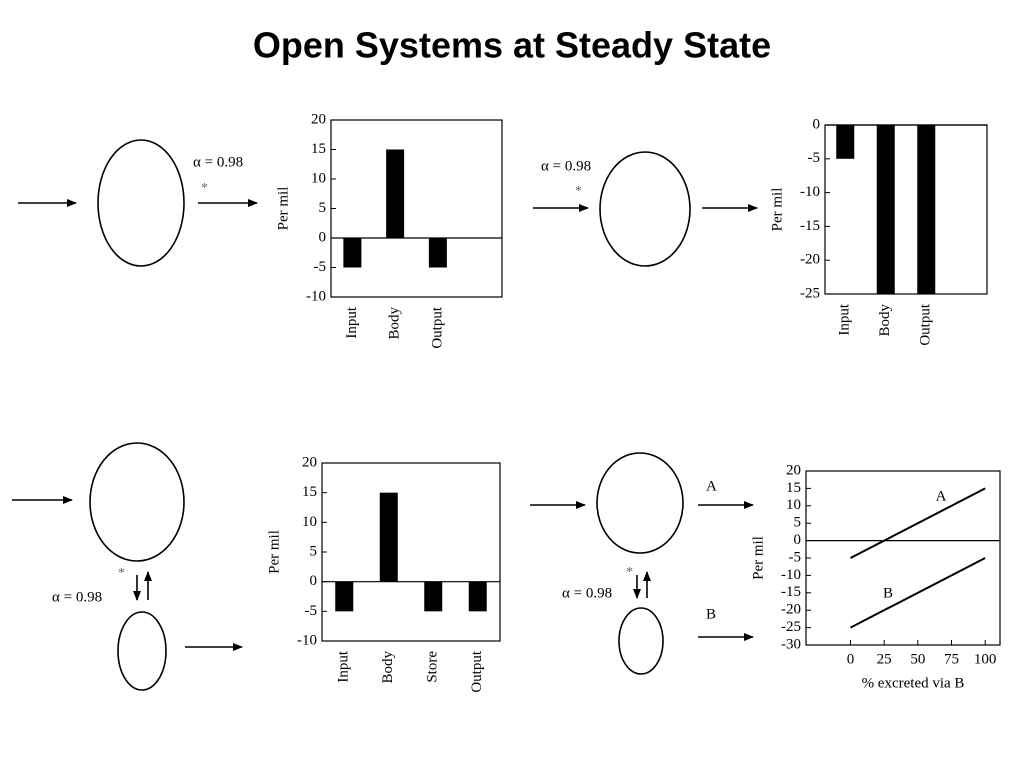 This screenshot has height=768, width=1024. I want to click on x-tick-label: 25, so click(884, 659).